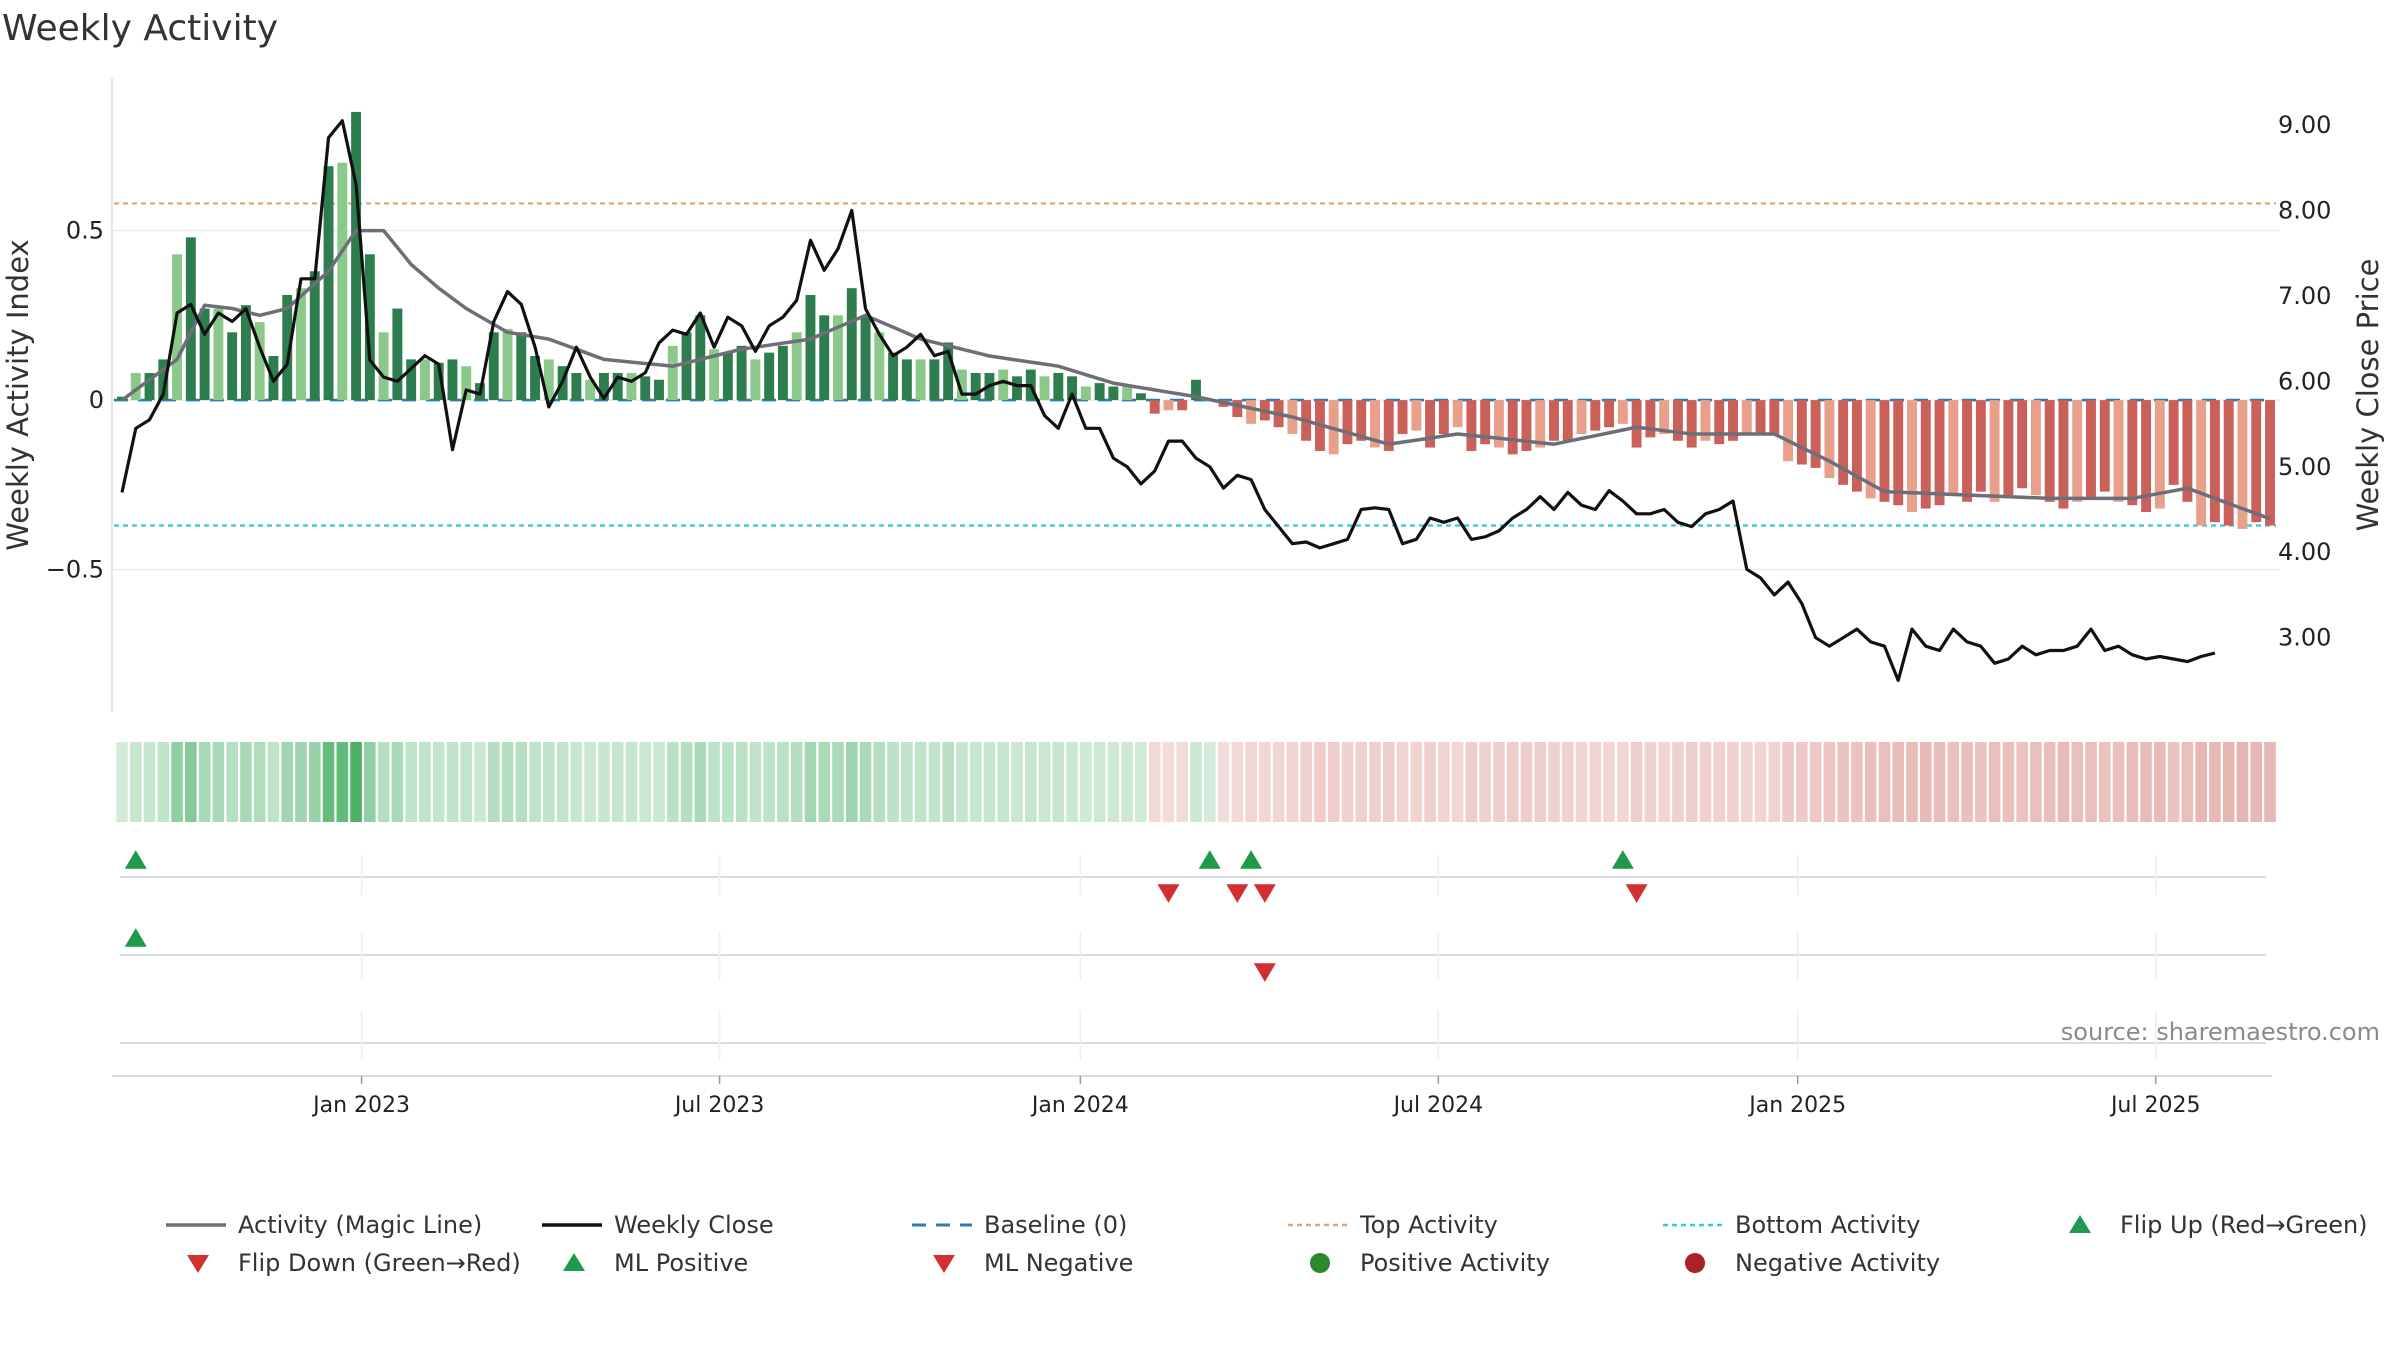 This screenshot has width=2400, height=1350. What do you see at coordinates (719, 1105) in the screenshot?
I see `x-tick-label: Jul 2023` at bounding box center [719, 1105].